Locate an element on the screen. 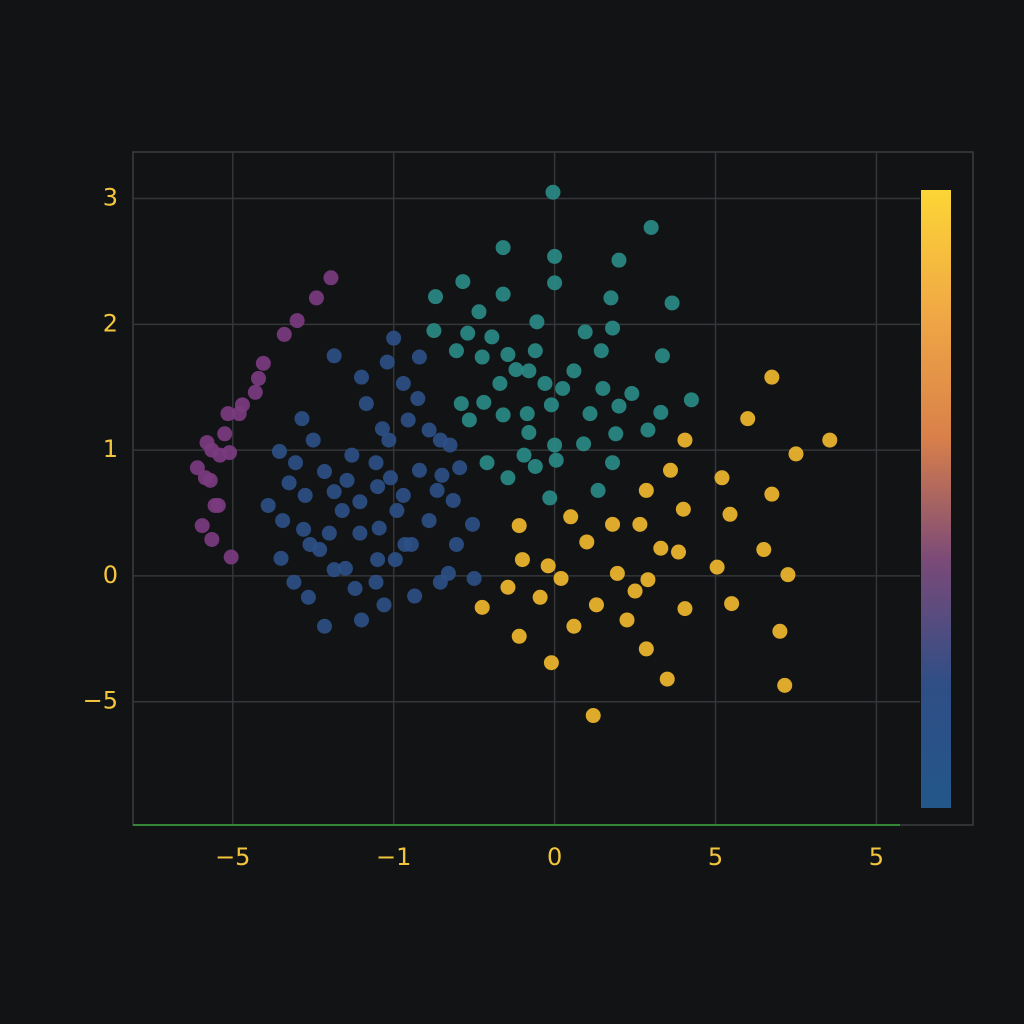 The image size is (1024, 1024). x-tick-label: −5 is located at coordinates (232, 857).